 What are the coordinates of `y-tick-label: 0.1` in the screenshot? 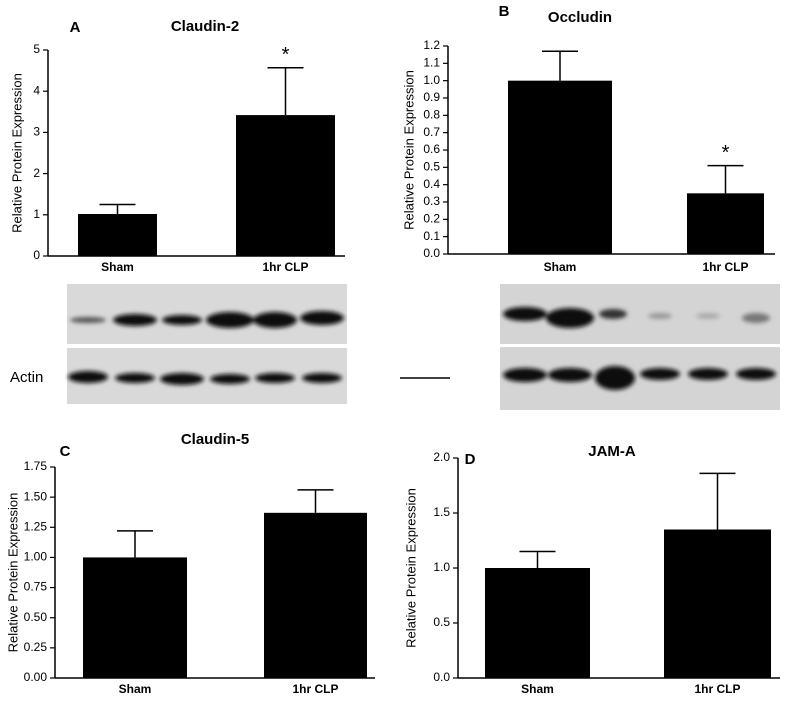 It's located at (431, 236).